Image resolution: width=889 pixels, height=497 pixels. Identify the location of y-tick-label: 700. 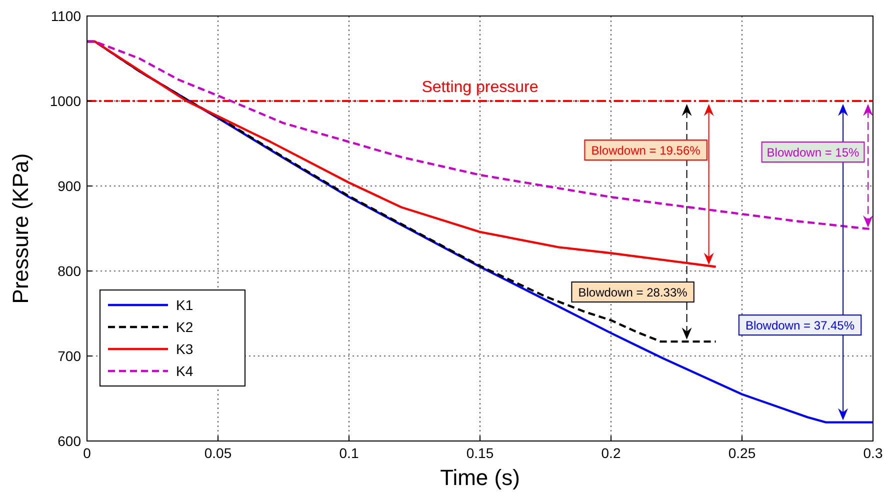
(70, 356).